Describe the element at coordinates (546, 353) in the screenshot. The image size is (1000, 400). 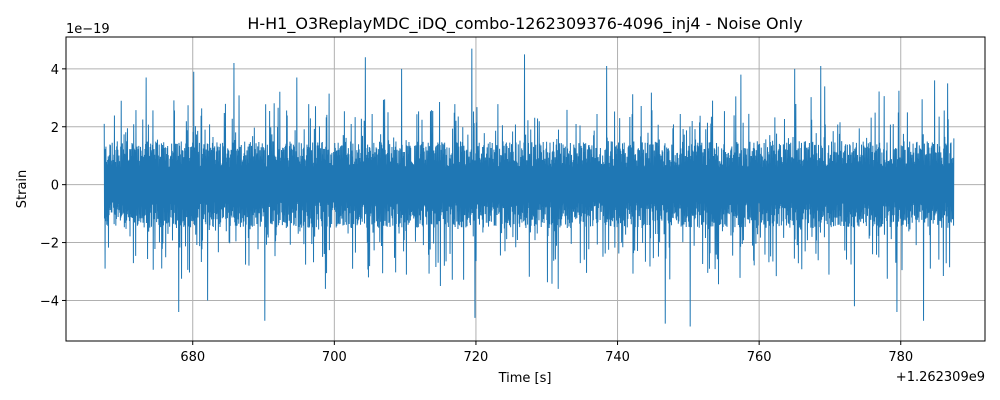
I see `x-axis: 680 700 720 740 760 780` at that location.